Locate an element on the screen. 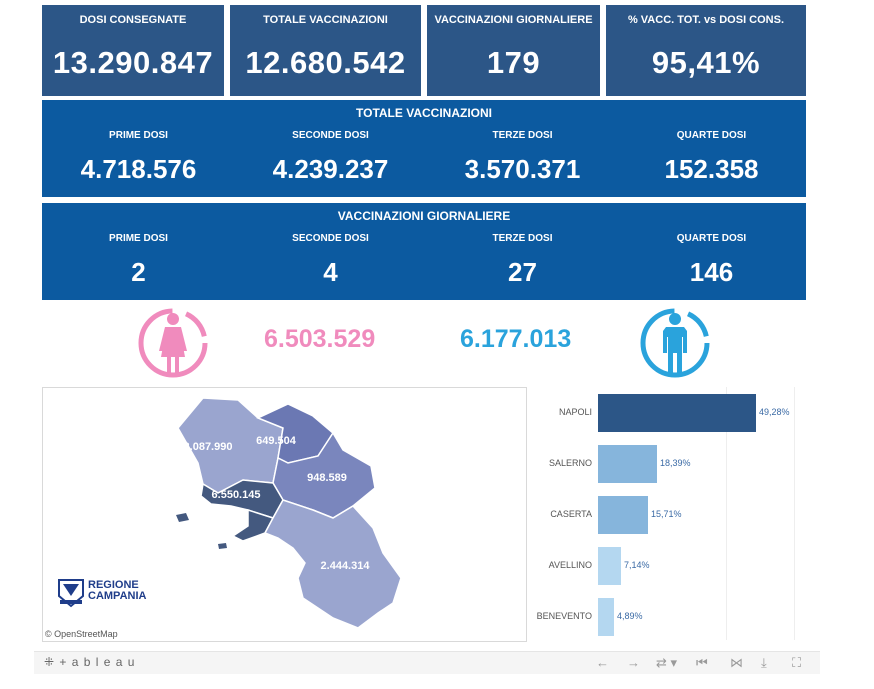 This screenshot has width=874, height=689. bar-pct-avellino: 7,14% is located at coordinates (637, 565).